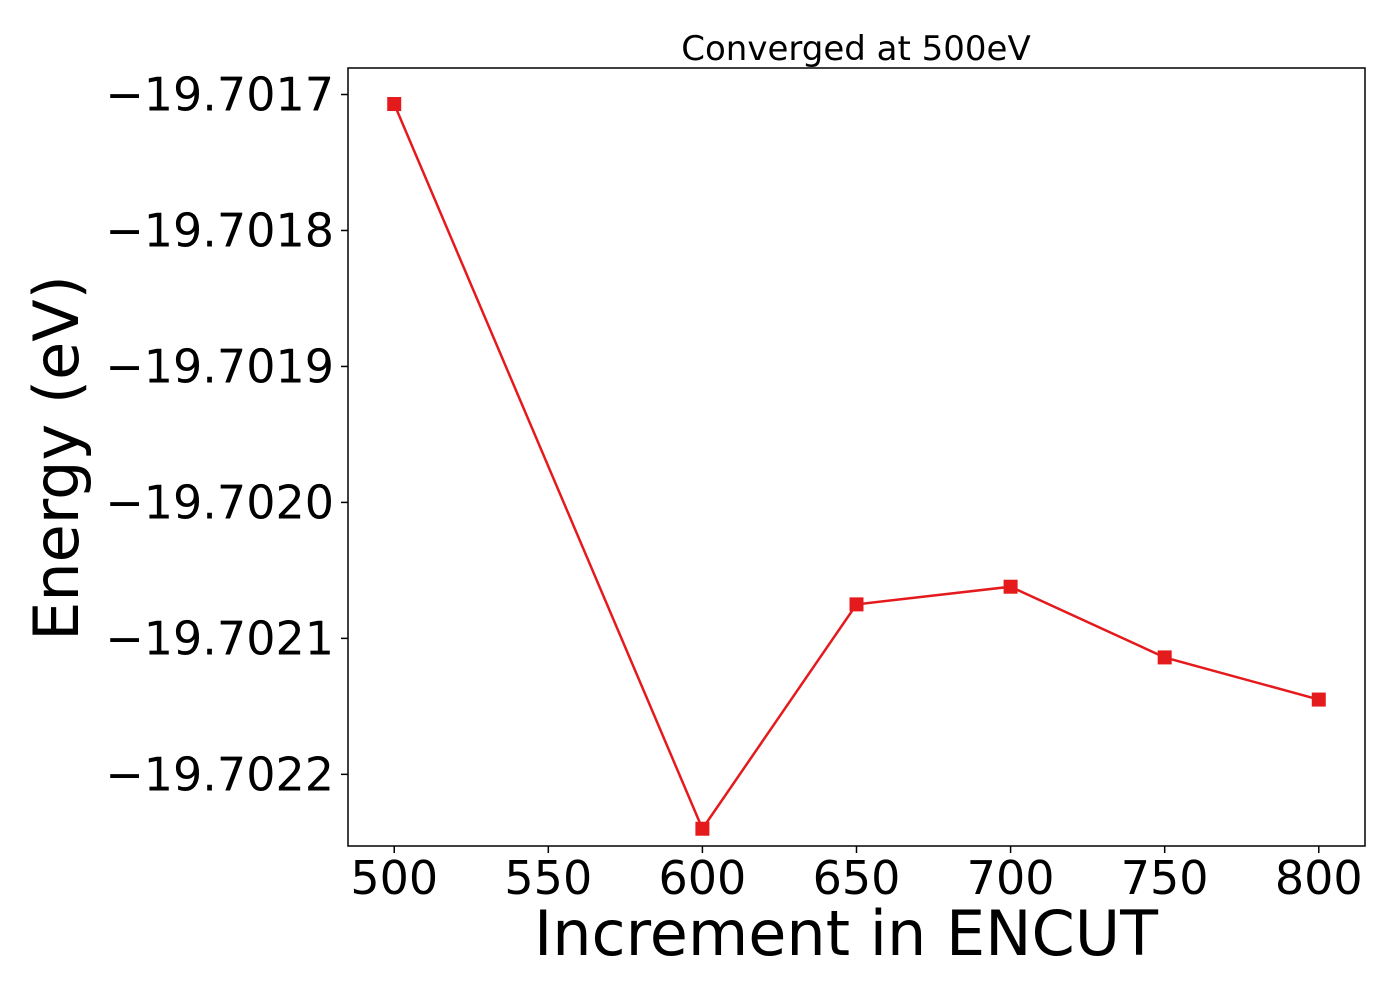  I want to click on chart-title: Converged at 500eV, so click(855, 49).